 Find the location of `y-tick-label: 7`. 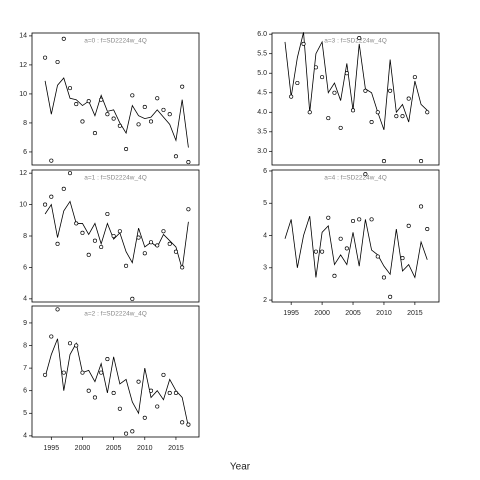

y-tick-label: 7 is located at coordinates (25, 368).